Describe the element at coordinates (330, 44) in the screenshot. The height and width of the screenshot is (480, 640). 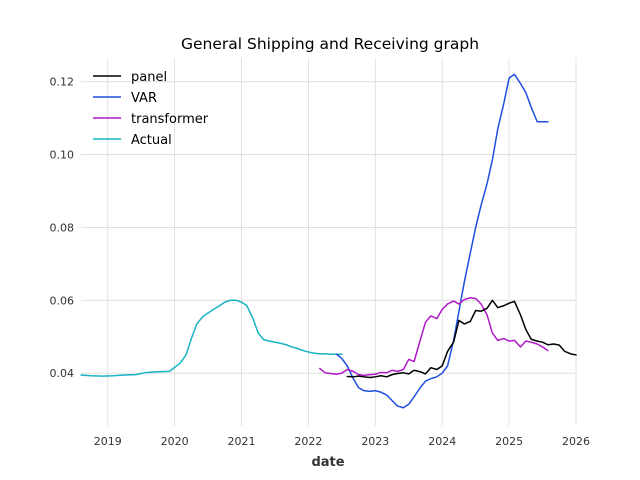
I see `chart-title: General Shipping and Receiving graph` at that location.